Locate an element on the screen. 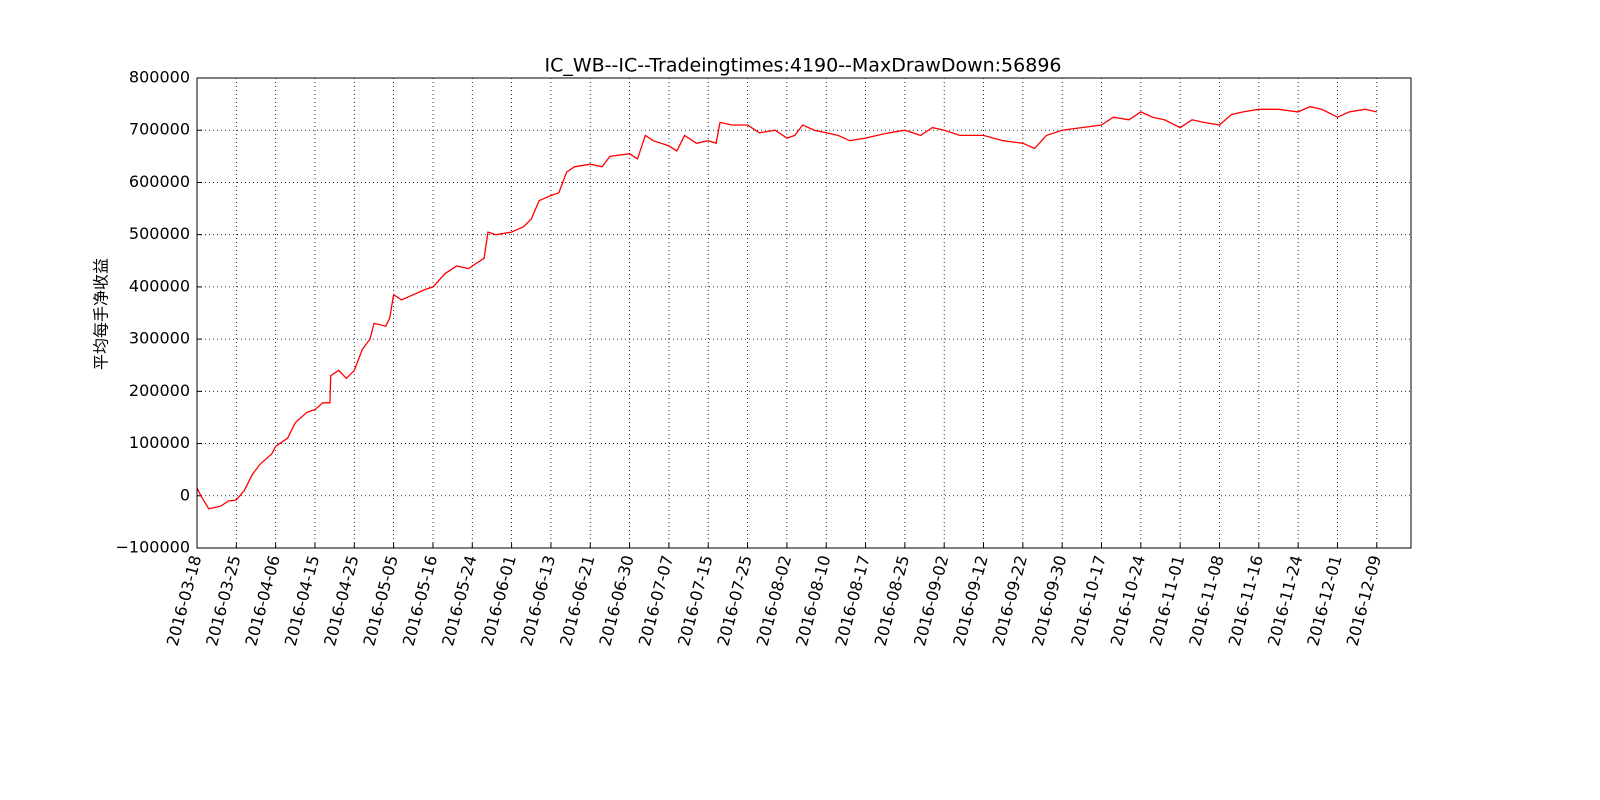 Image resolution: width=1600 pixels, height=800 pixels. y-tick-label: 300000 is located at coordinates (159, 338).